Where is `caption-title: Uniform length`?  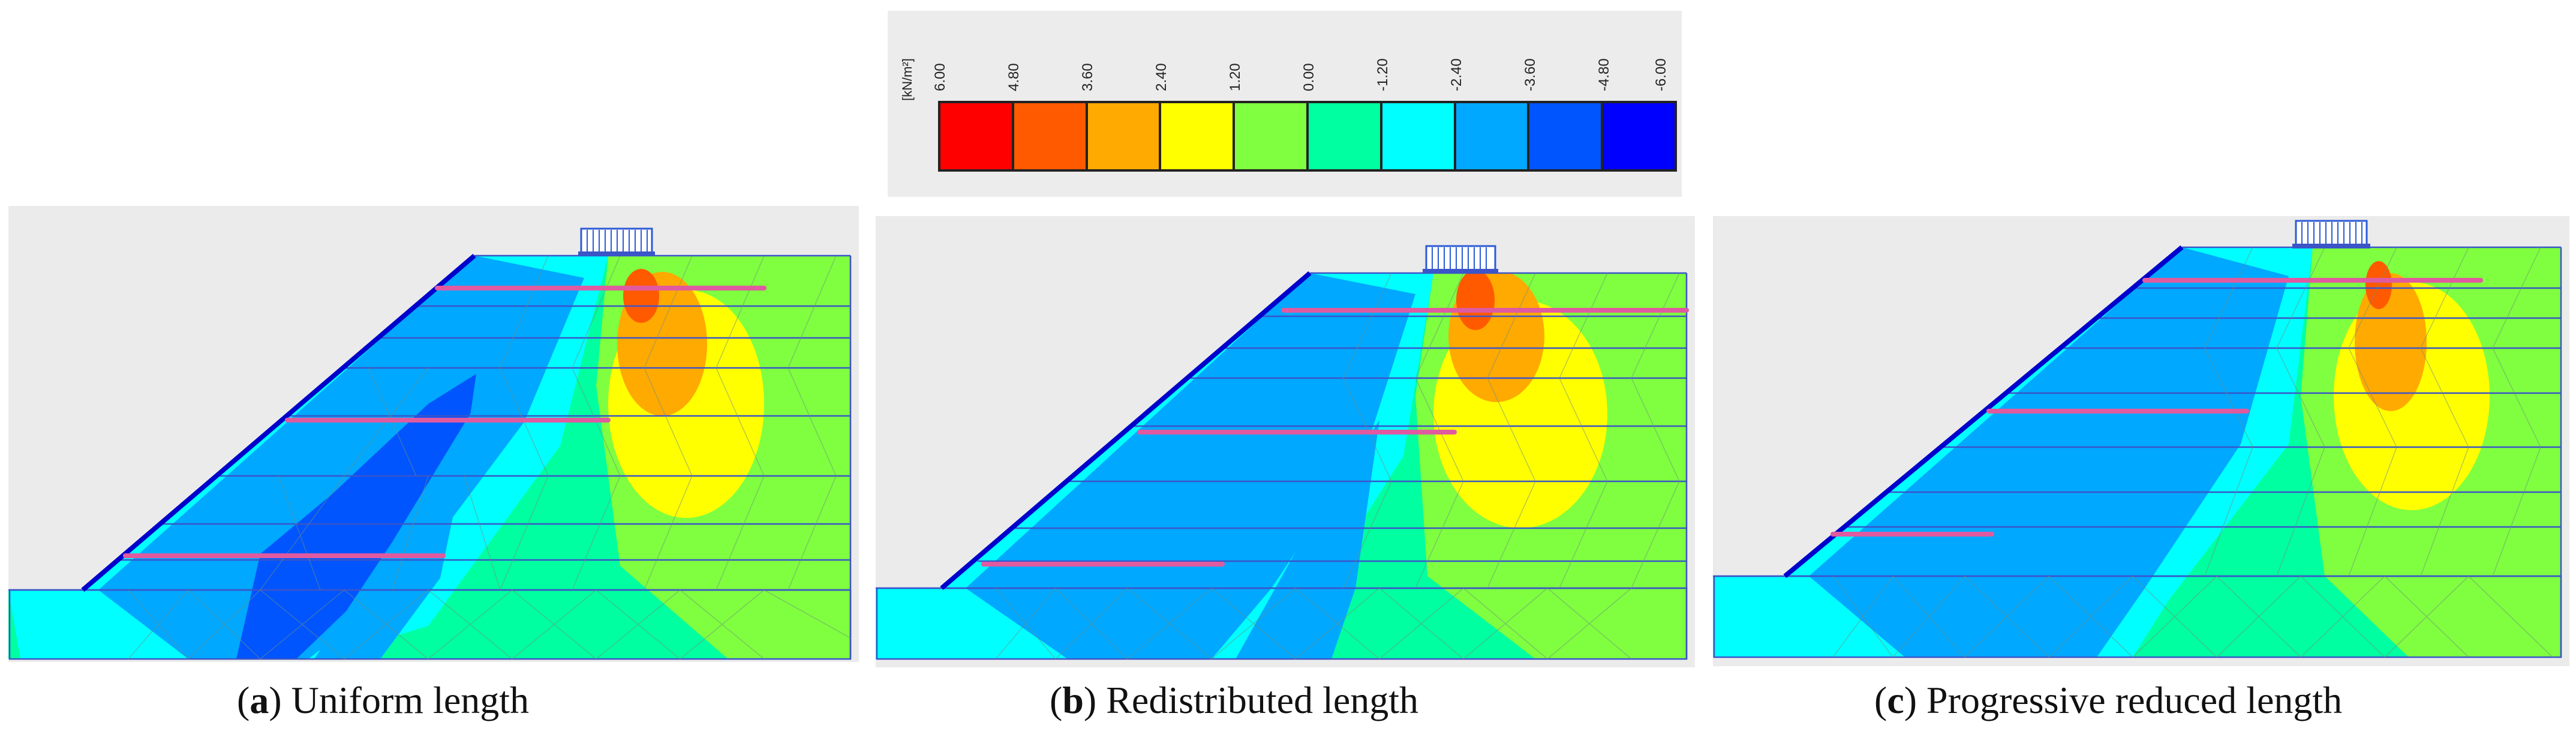 caption-title: Uniform length is located at coordinates (410, 700).